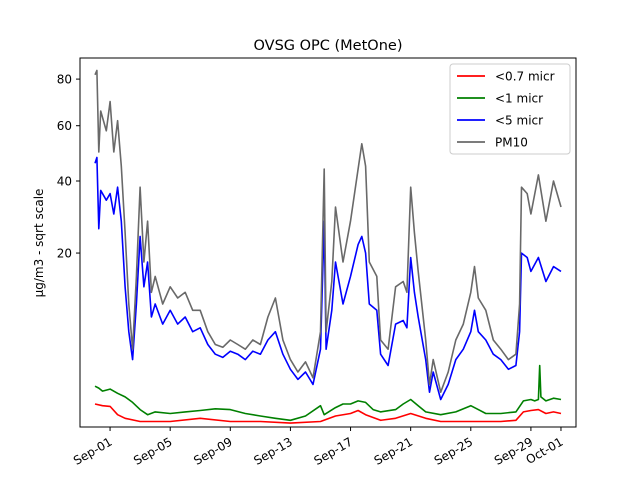 This screenshot has height=485, width=640. I want to click on y-tick-label: 60, so click(64, 126).